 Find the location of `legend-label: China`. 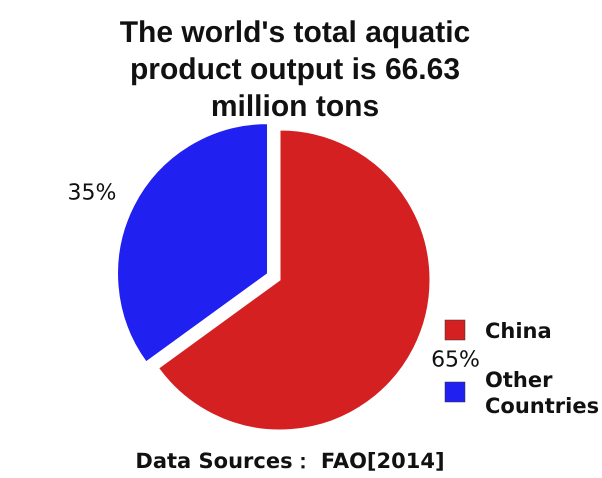

legend-label: China is located at coordinates (518, 331).